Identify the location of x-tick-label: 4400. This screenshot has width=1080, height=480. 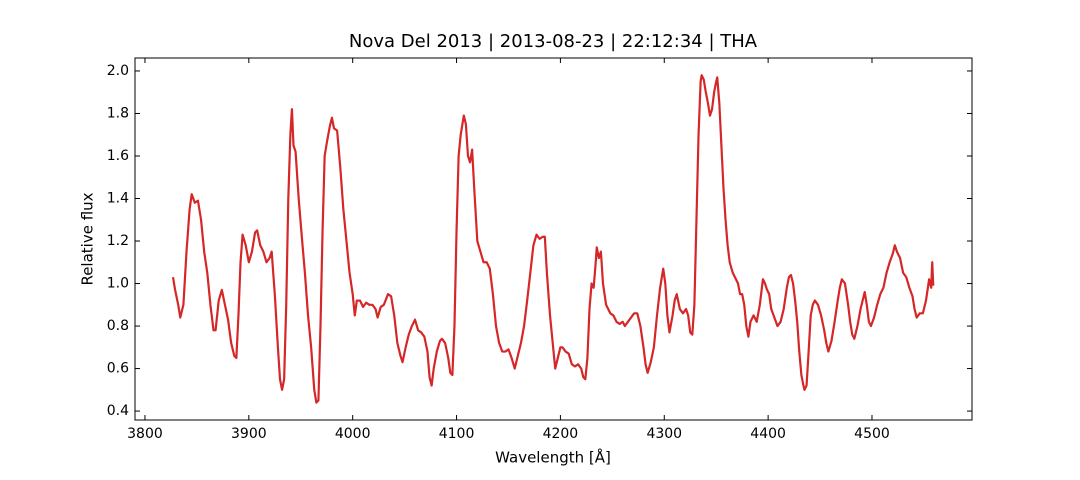
(768, 434).